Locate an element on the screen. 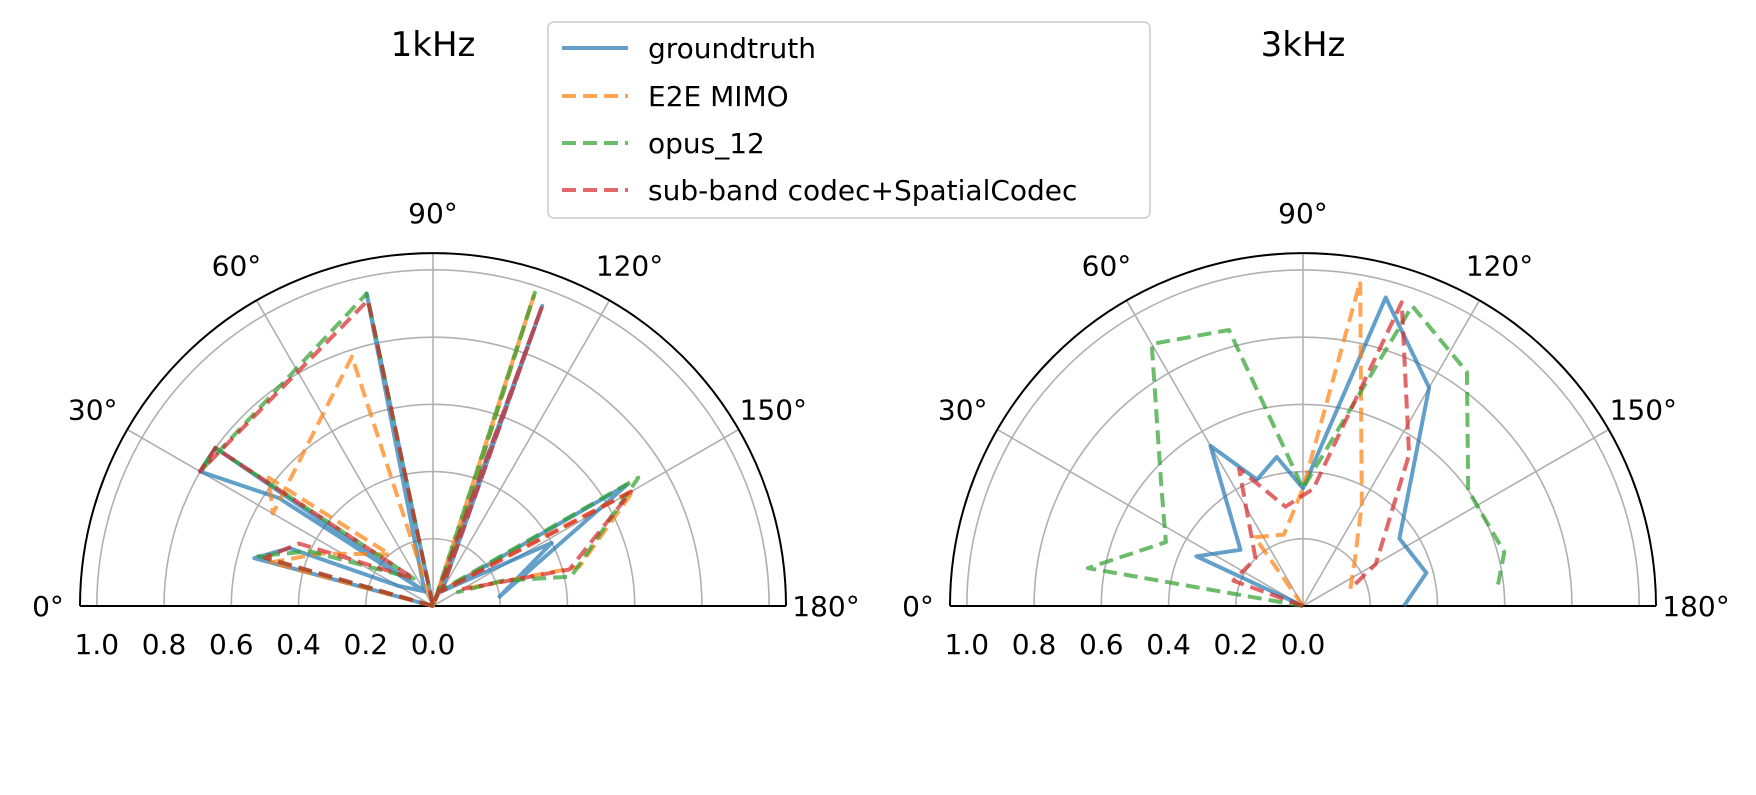 Image resolution: width=1756 pixels, height=795 pixels. legend-entry-e2e-mimo: E2E MIMO is located at coordinates (675, 96).